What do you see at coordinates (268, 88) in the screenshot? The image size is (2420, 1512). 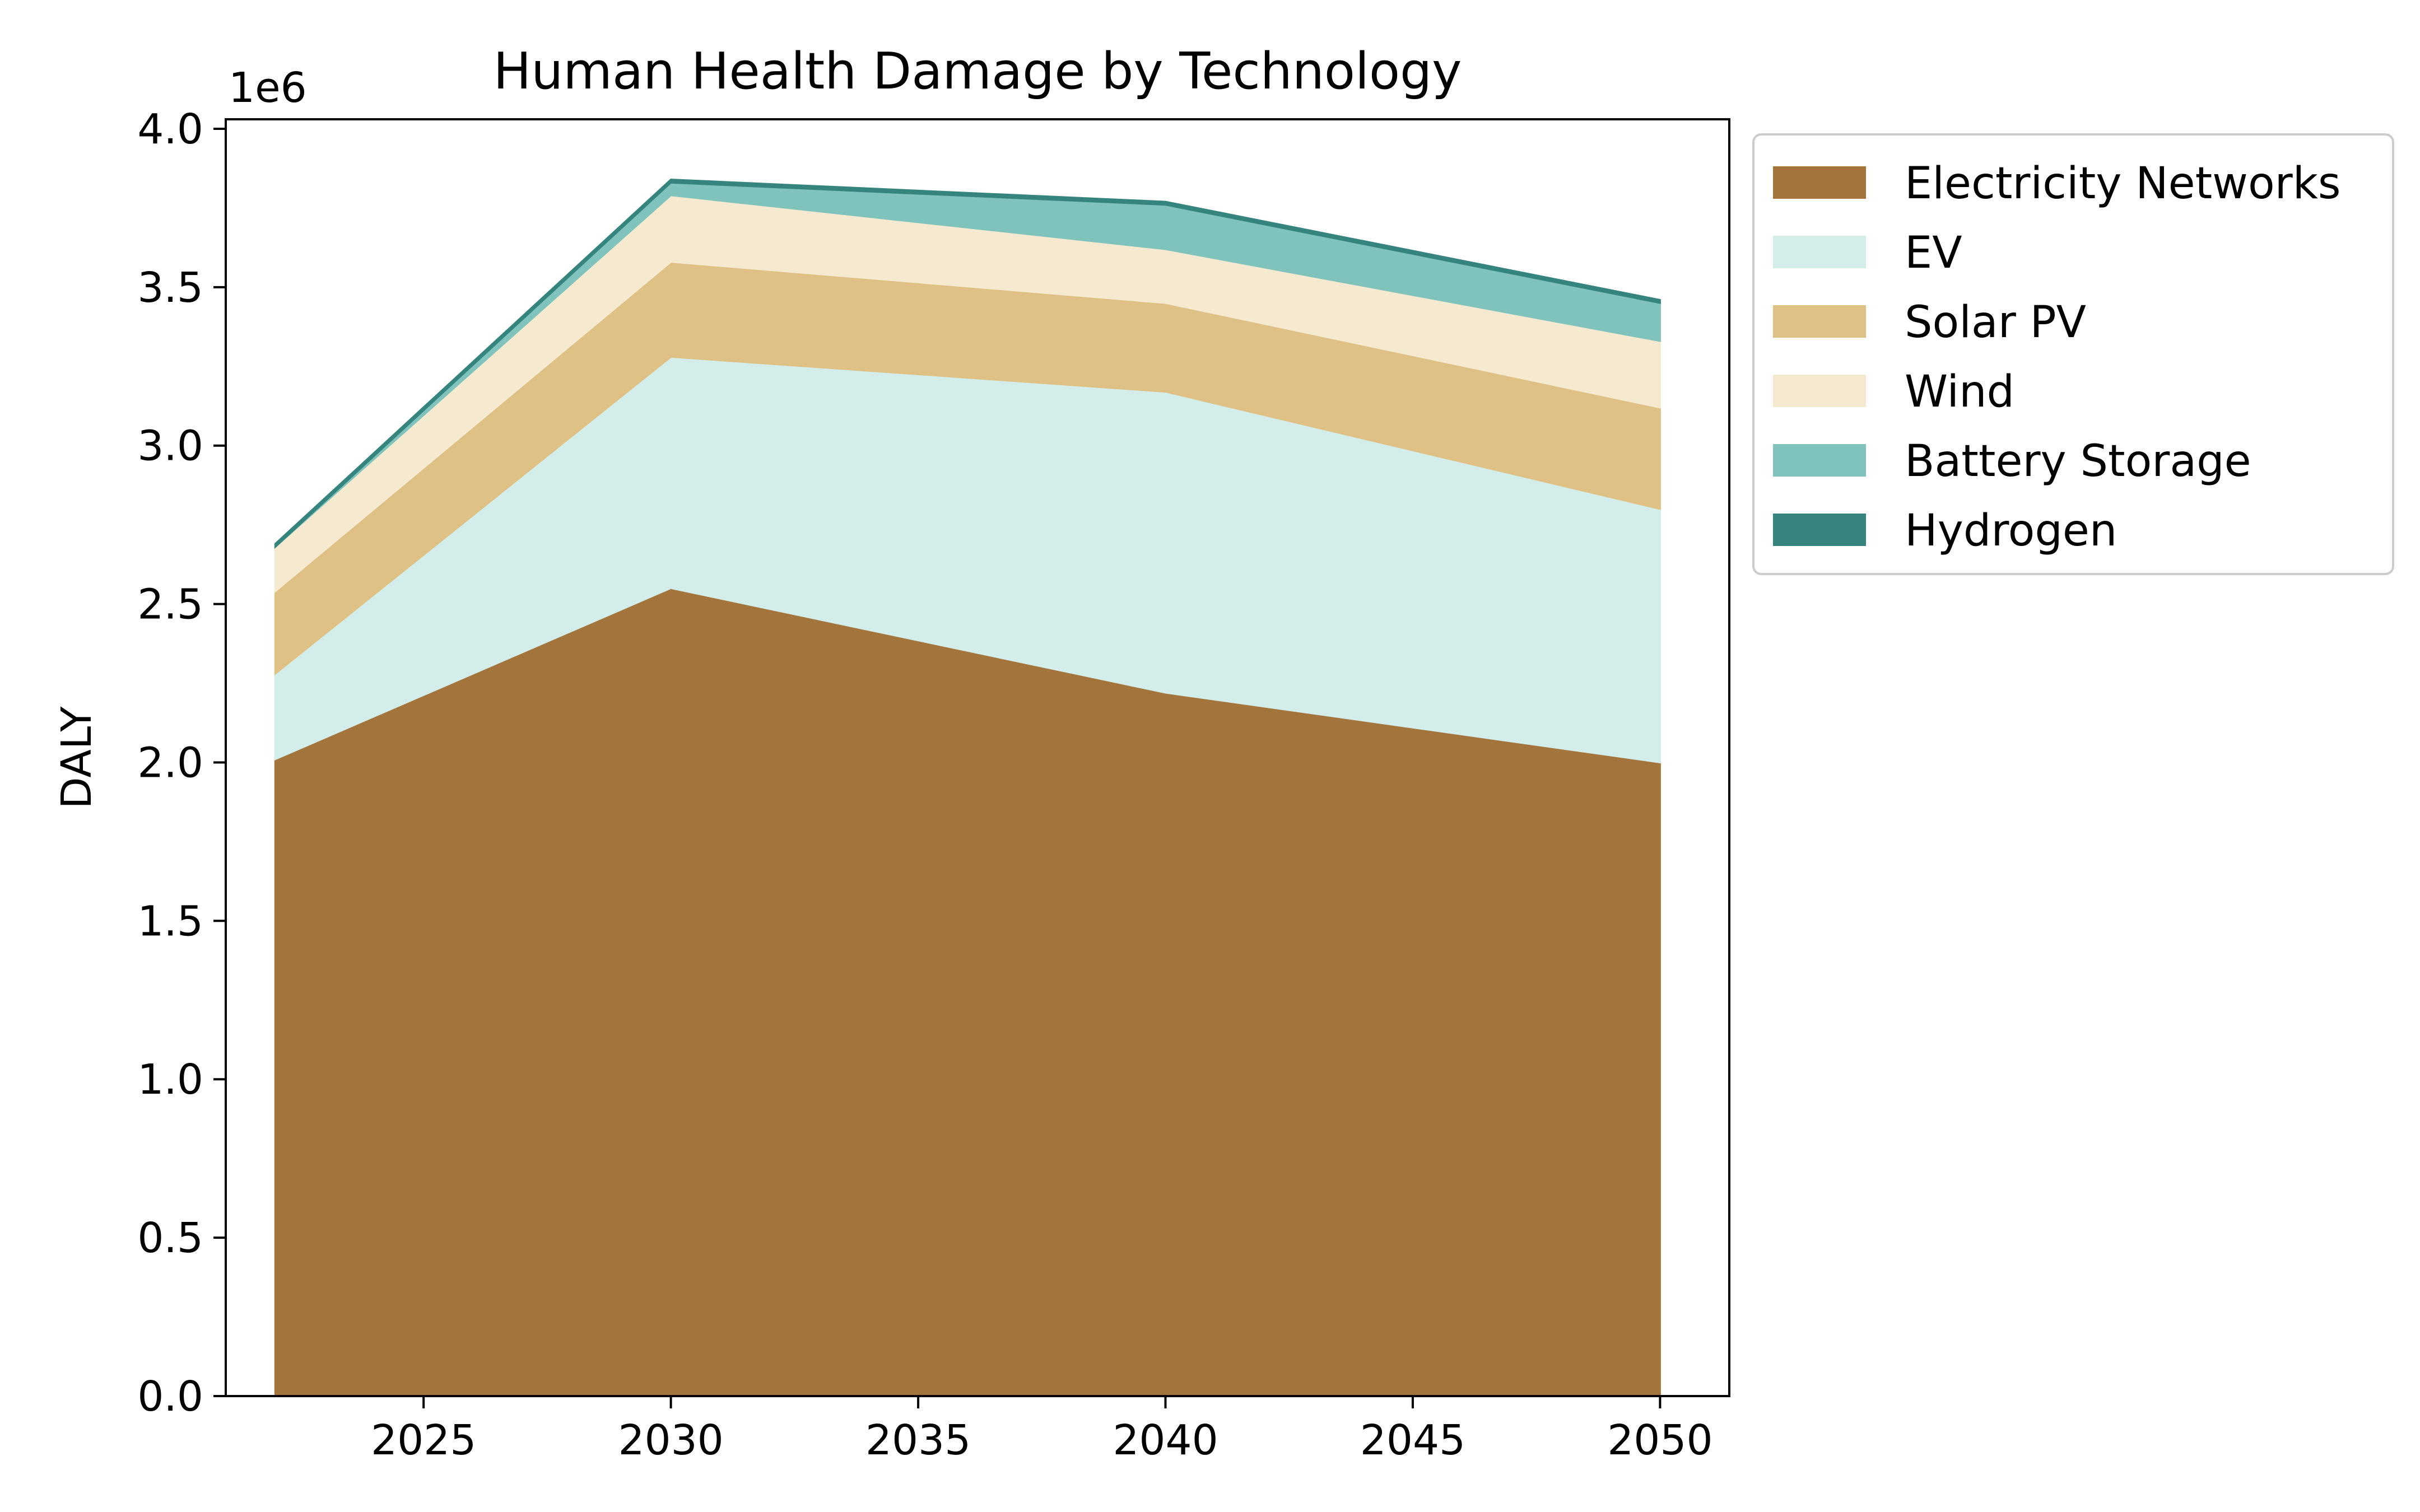 I see `y-offset-label: 1e6` at bounding box center [268, 88].